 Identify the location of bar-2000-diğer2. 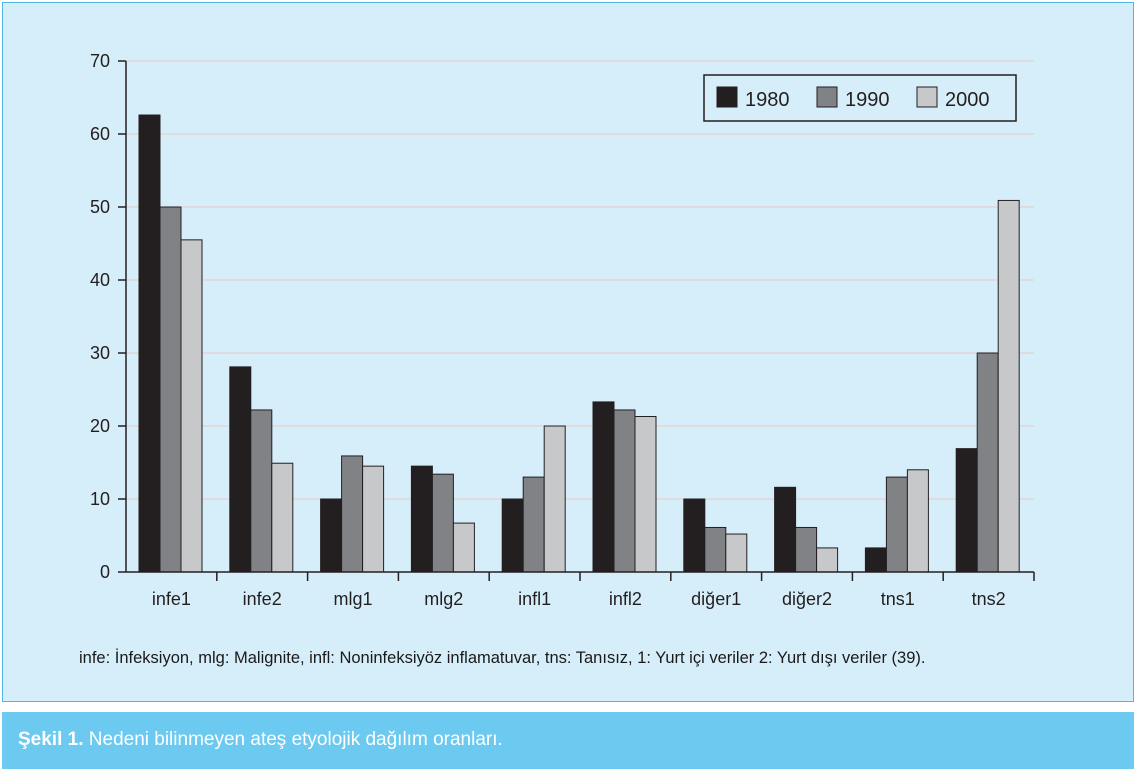
(827, 560).